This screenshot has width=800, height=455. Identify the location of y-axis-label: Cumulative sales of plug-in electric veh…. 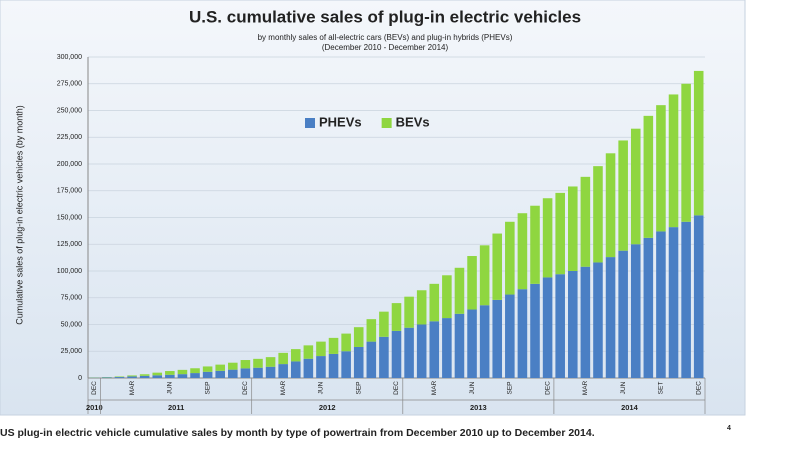
(19, 215).